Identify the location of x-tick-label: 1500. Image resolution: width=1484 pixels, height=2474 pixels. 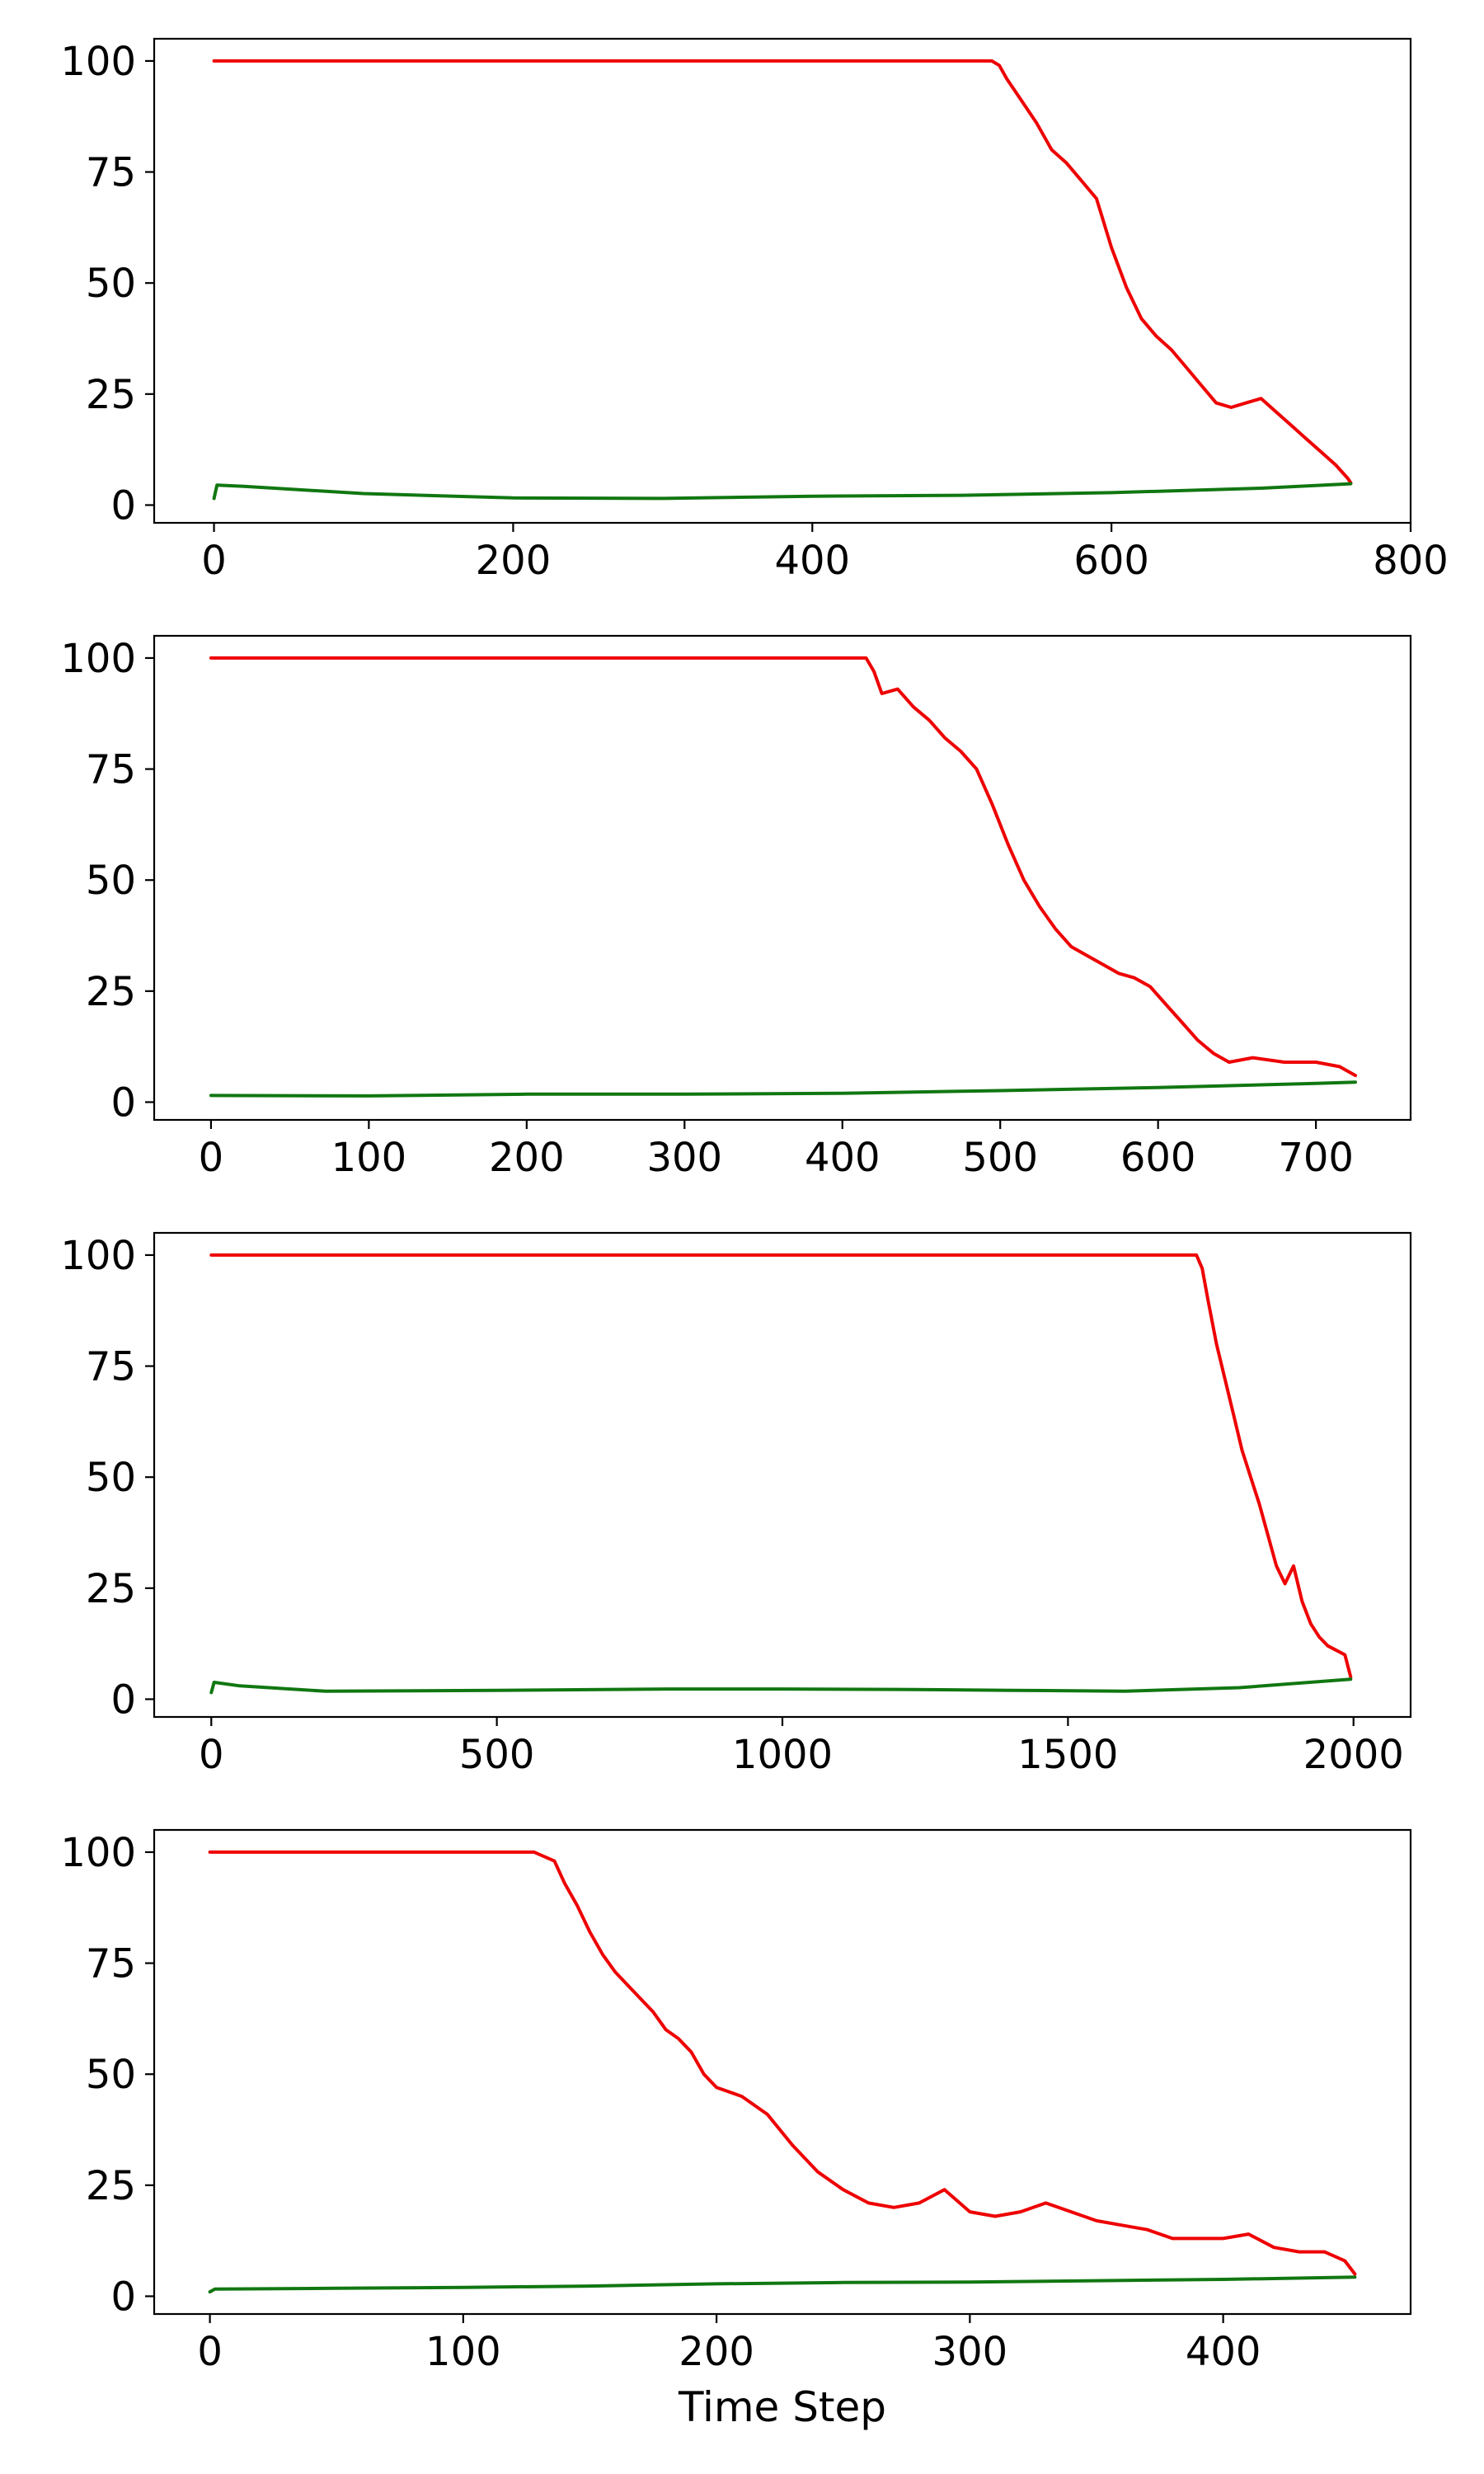
(1067, 1755).